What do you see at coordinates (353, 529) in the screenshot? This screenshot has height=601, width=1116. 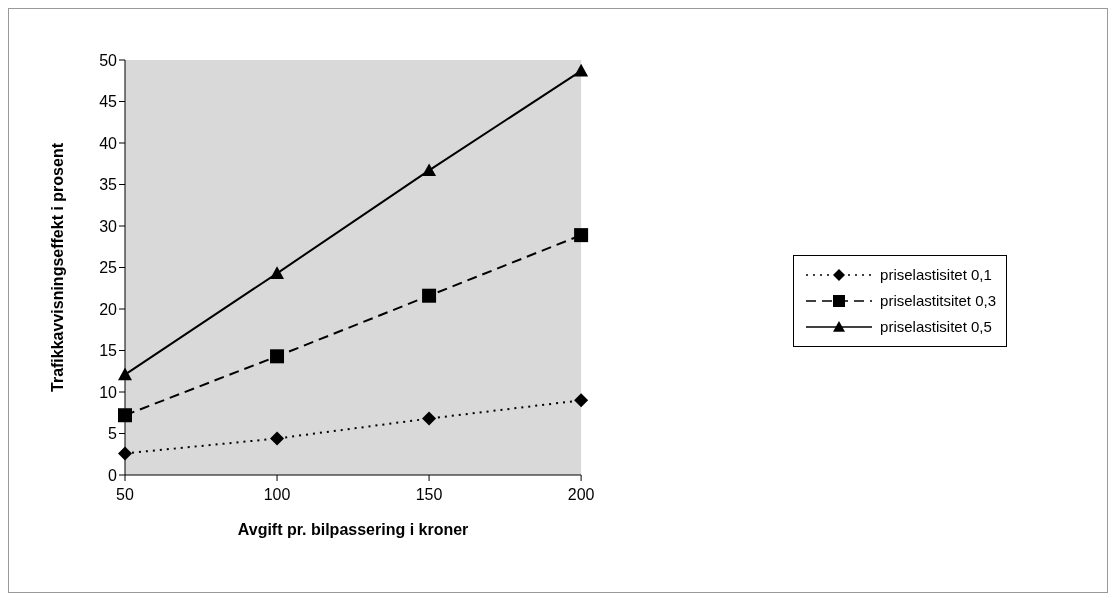 I see `x-axis-title: Avgift pr. bilpassering i kroner` at bounding box center [353, 529].